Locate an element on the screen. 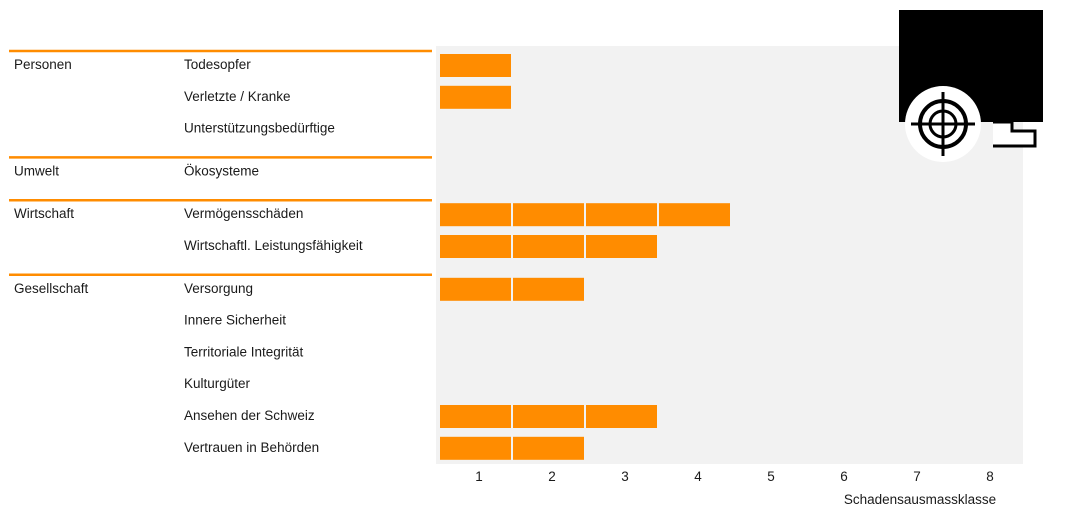 The image size is (1089, 512). row-label: Kulturgüter is located at coordinates (217, 383).